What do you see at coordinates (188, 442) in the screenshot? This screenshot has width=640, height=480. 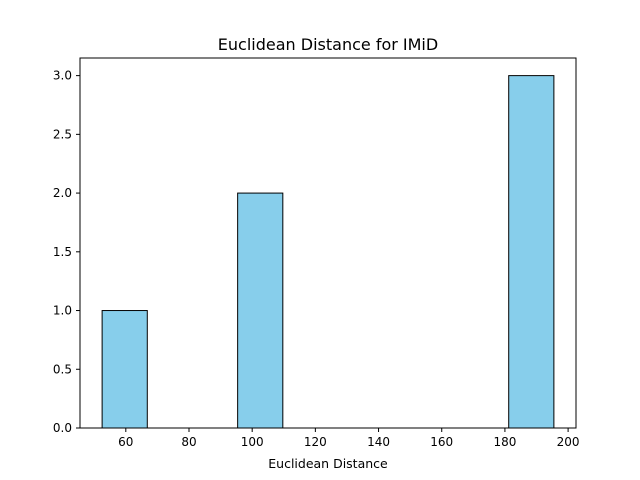 I see `x-tick-label: 80` at bounding box center [188, 442].